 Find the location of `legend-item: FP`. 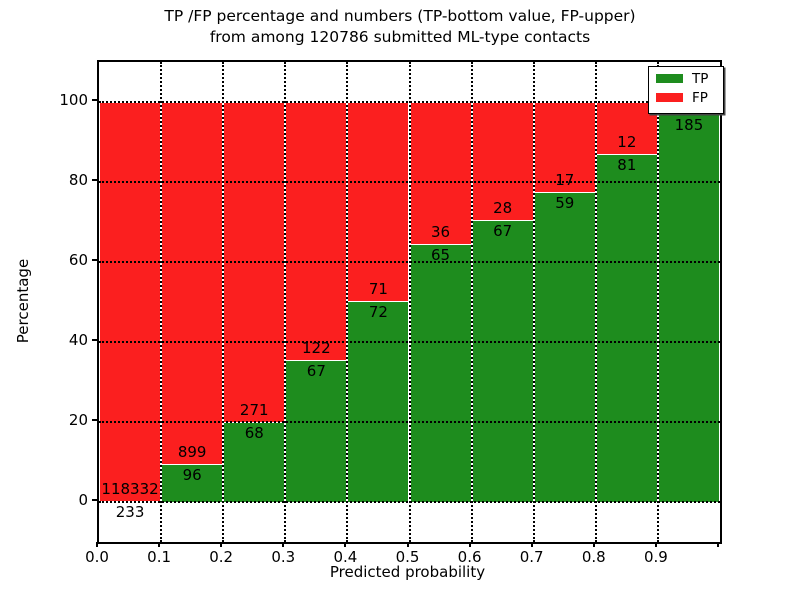

legend-item: FP is located at coordinates (686, 97).